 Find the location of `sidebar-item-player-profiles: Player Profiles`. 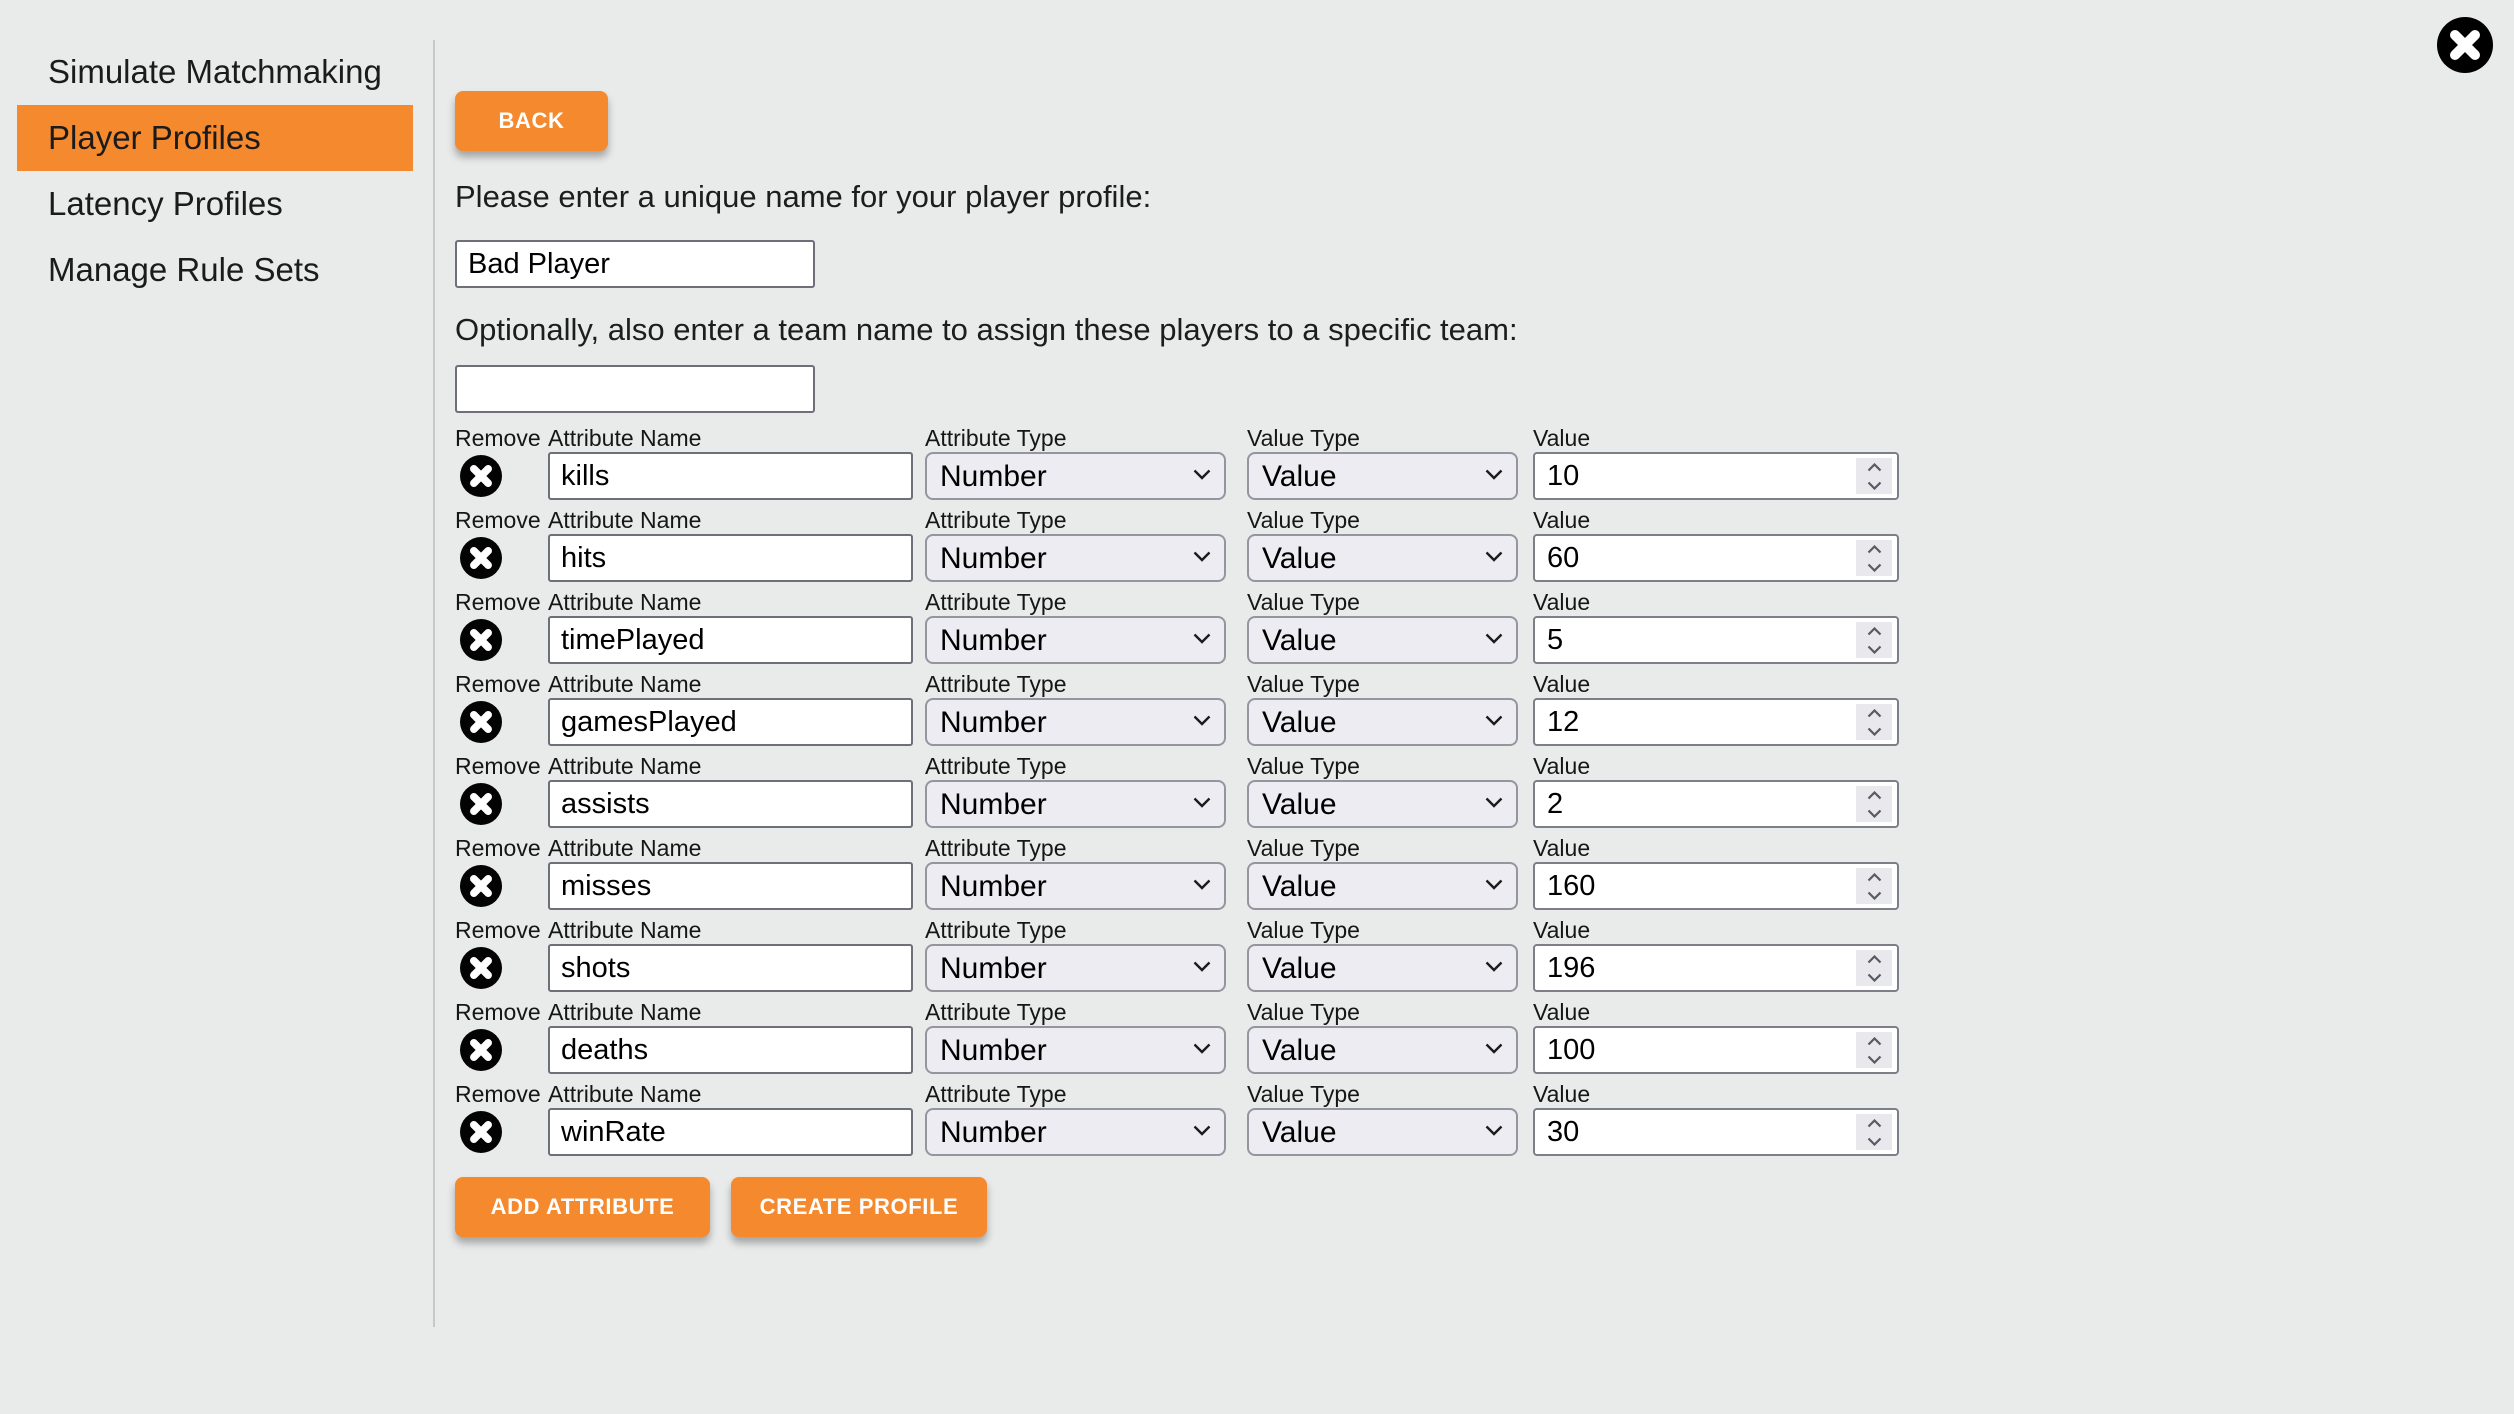

sidebar-item-player-profiles: Player Profiles is located at coordinates (215, 138).